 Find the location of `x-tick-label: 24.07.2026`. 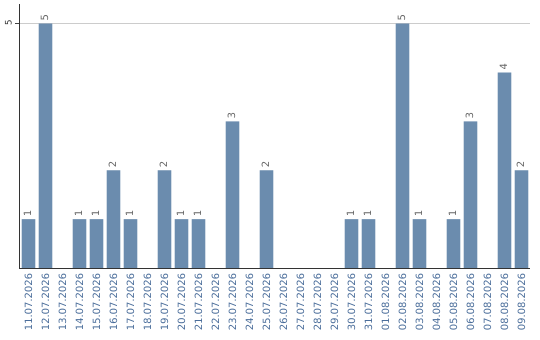

x-tick-label: 24.07.2026 is located at coordinates (250, 301).